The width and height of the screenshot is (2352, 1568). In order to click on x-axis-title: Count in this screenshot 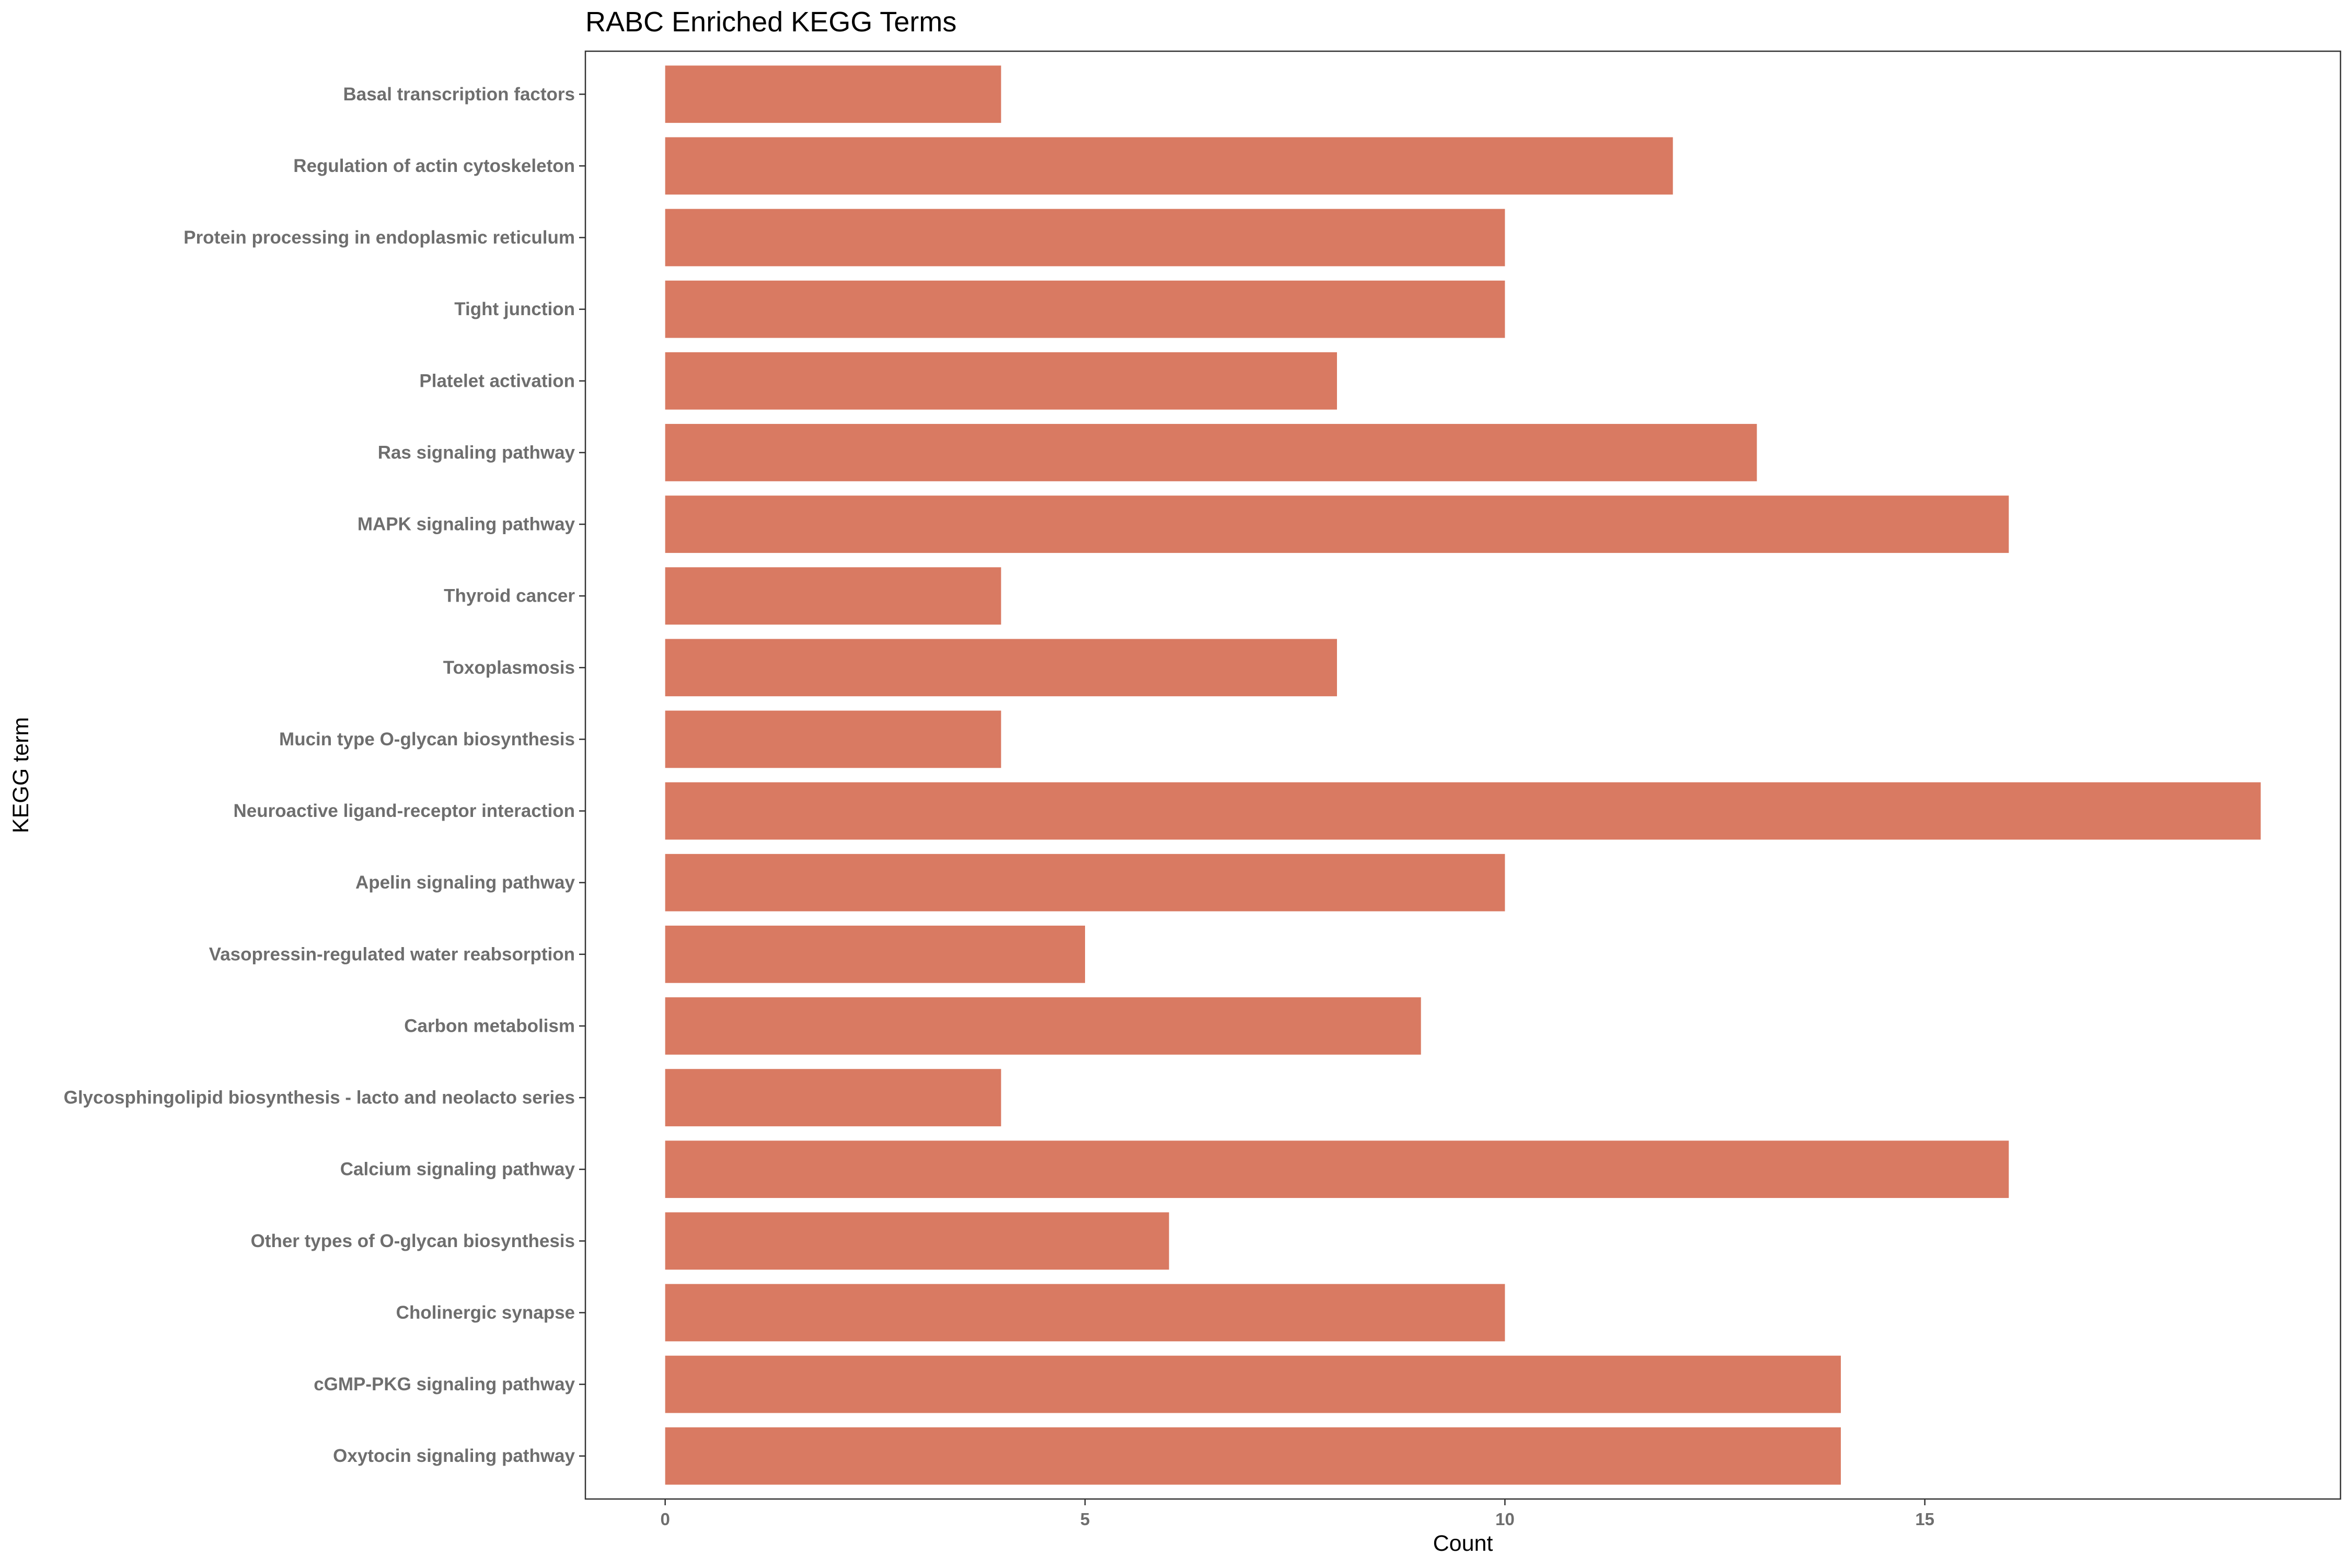, I will do `click(1463, 1543)`.